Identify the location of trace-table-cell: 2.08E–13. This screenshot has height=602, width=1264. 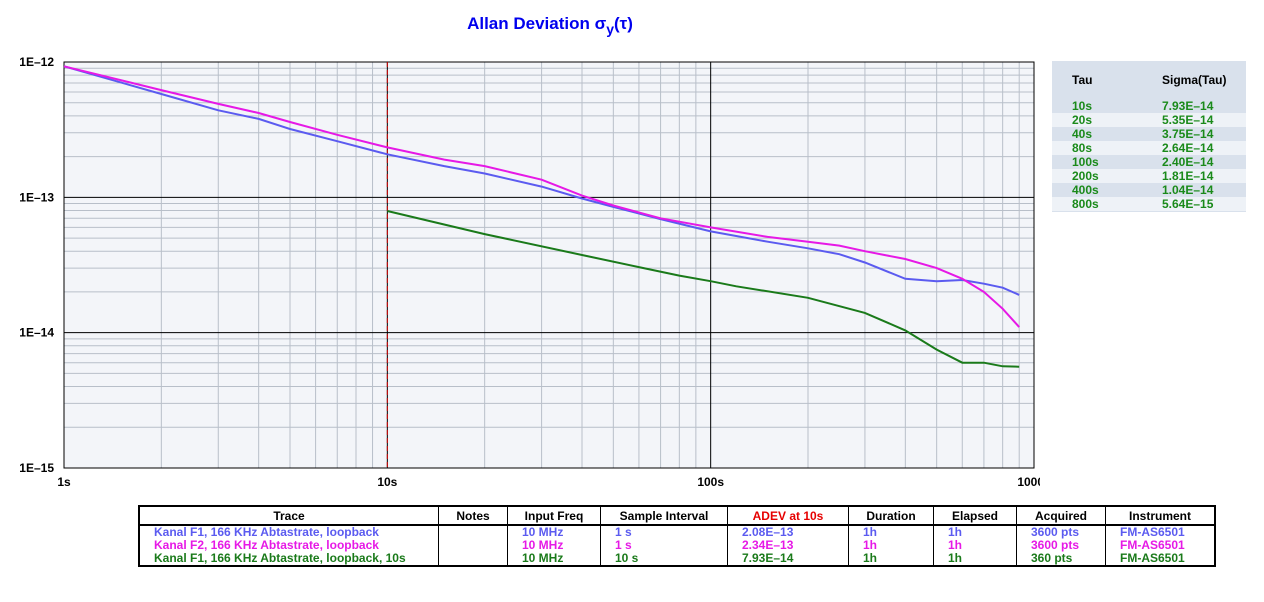
(788, 532).